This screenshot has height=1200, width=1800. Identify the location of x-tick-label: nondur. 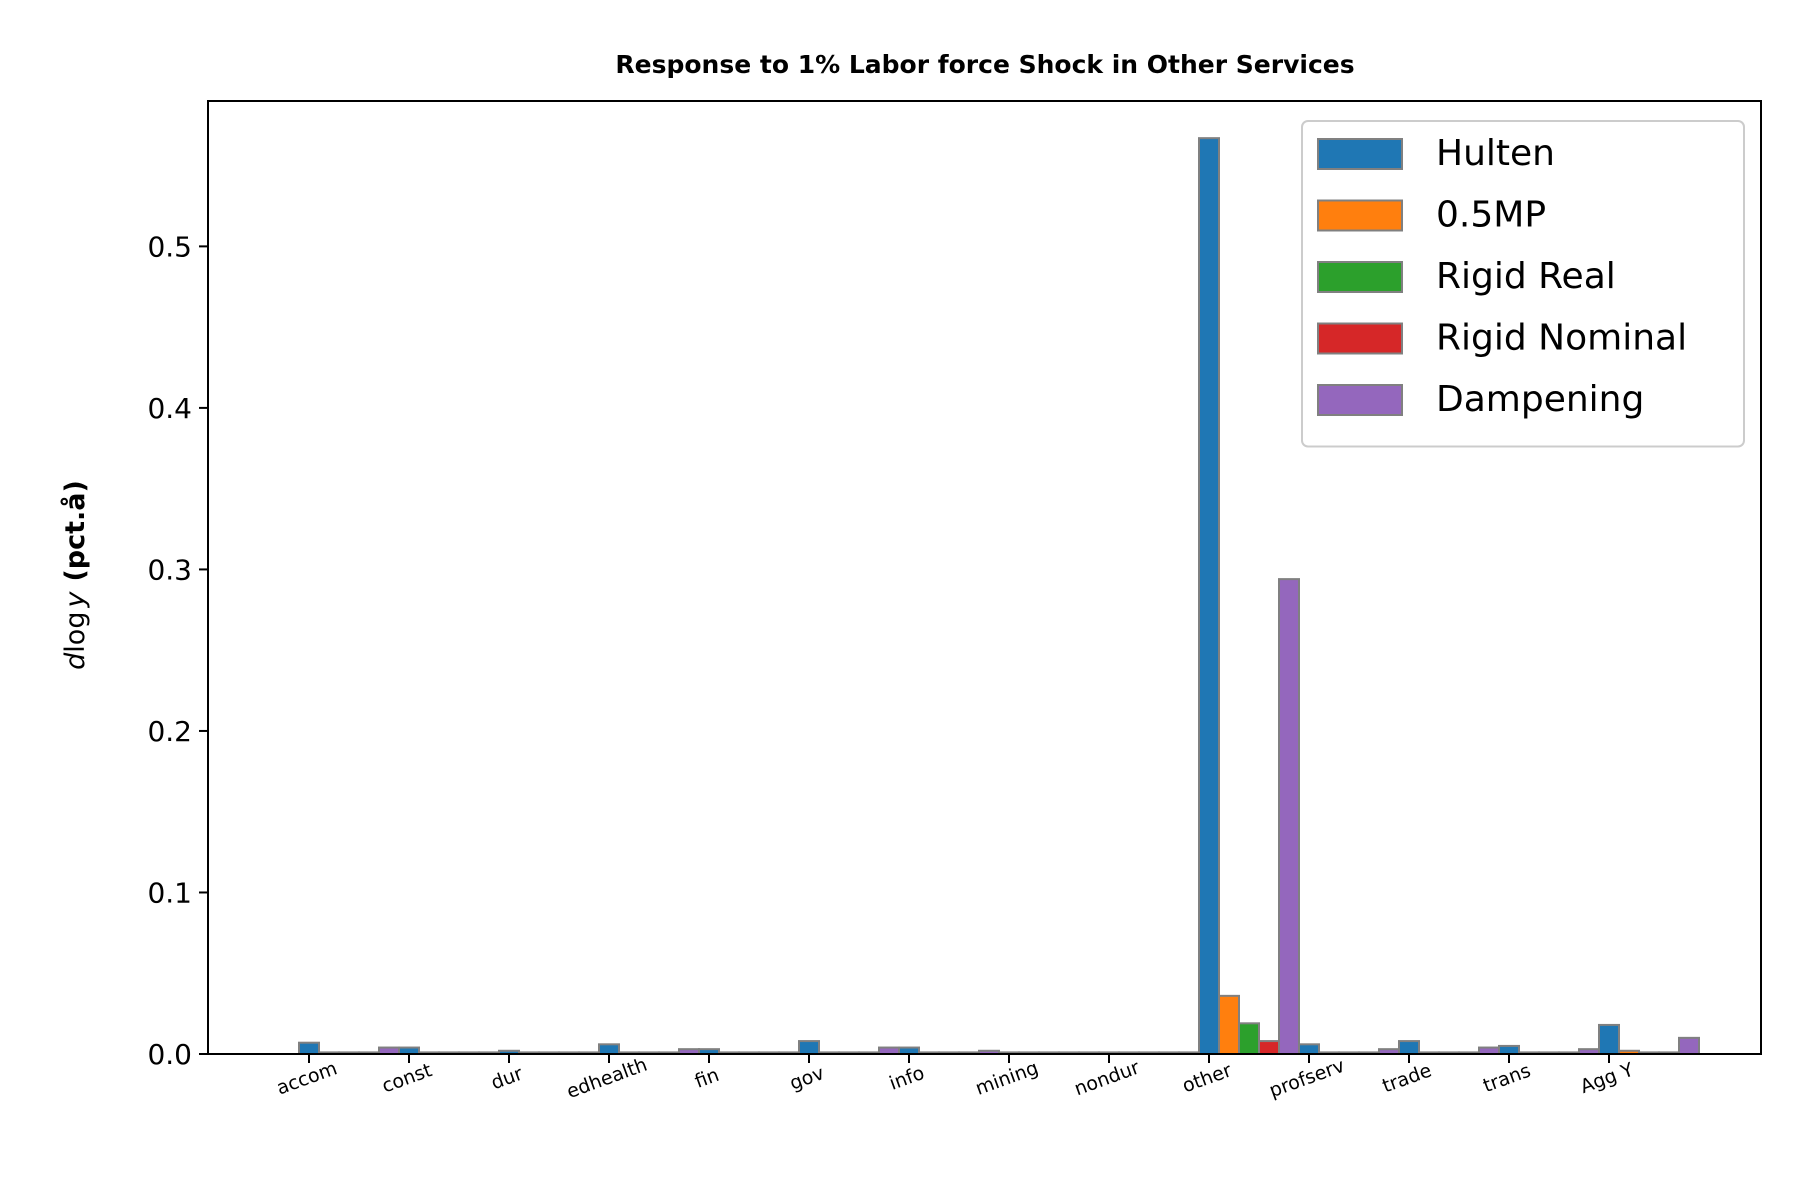
(1106, 1078).